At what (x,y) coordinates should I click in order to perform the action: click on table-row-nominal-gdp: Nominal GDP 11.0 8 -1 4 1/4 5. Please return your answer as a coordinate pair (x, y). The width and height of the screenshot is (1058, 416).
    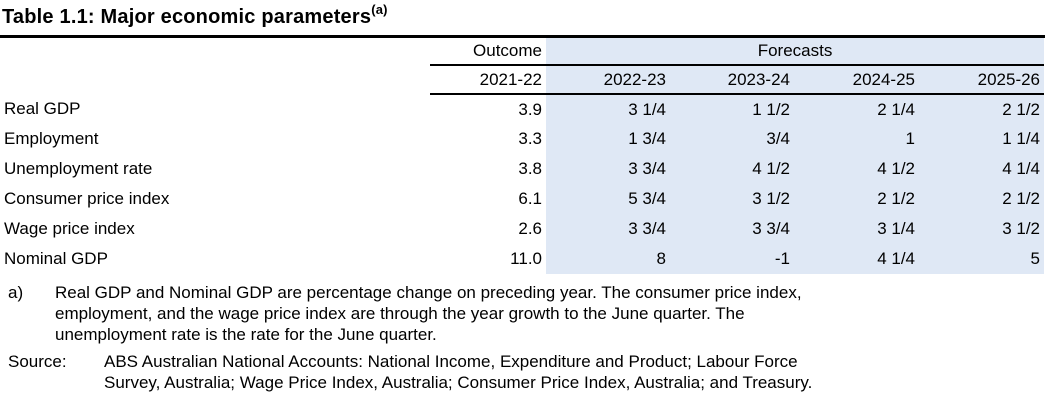
    Looking at the image, I should click on (522, 259).